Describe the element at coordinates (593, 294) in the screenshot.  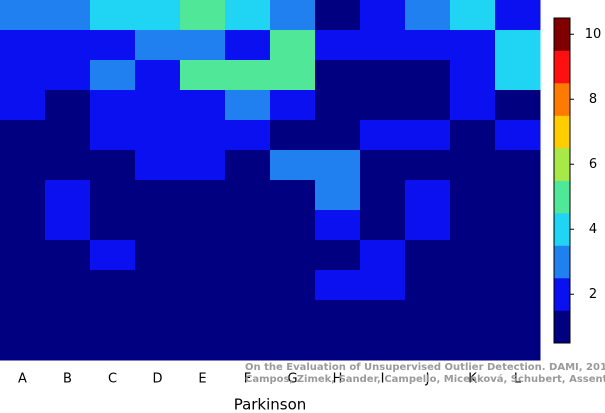
I see `colorbar-tick-label: 2` at that location.